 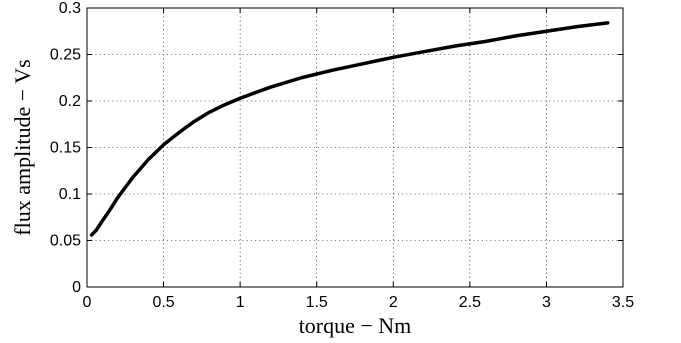 What do you see at coordinates (470, 302) in the screenshot?
I see `x-tick-label: 2.5` at bounding box center [470, 302].